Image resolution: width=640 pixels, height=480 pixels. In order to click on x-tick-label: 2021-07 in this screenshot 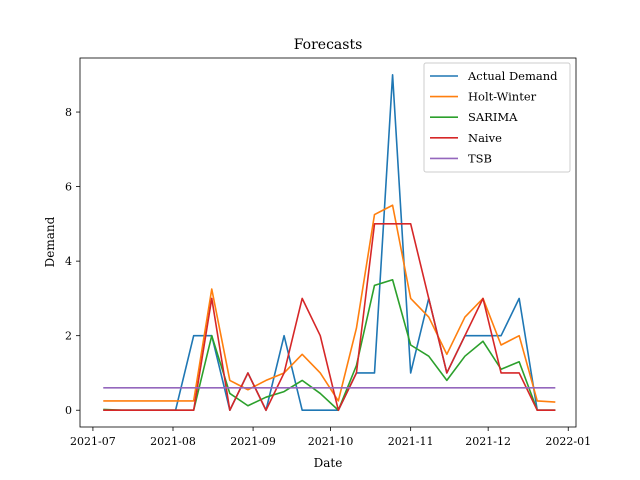, I will do `click(93, 441)`.